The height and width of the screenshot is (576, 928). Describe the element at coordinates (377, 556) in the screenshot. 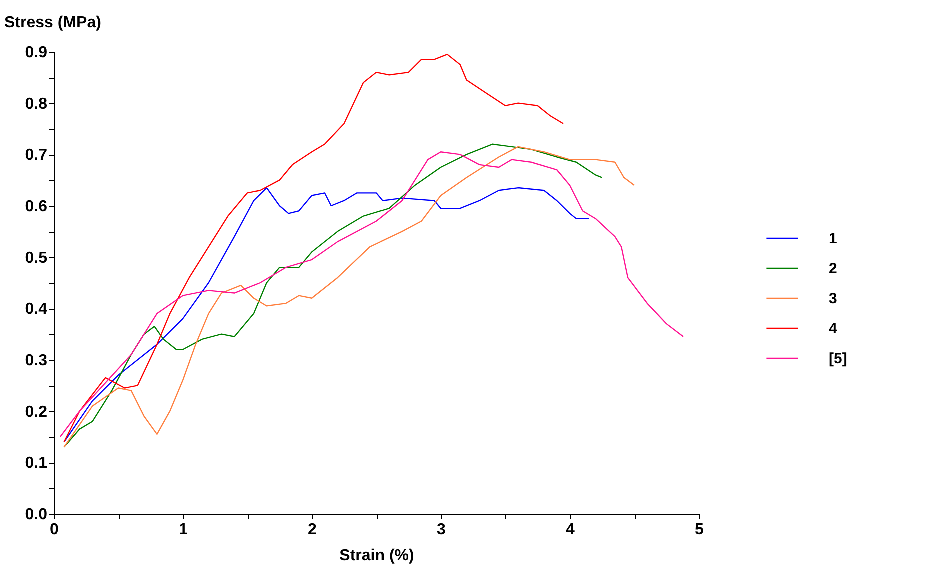

I see `x-axis-title: Strain (%)` at that location.